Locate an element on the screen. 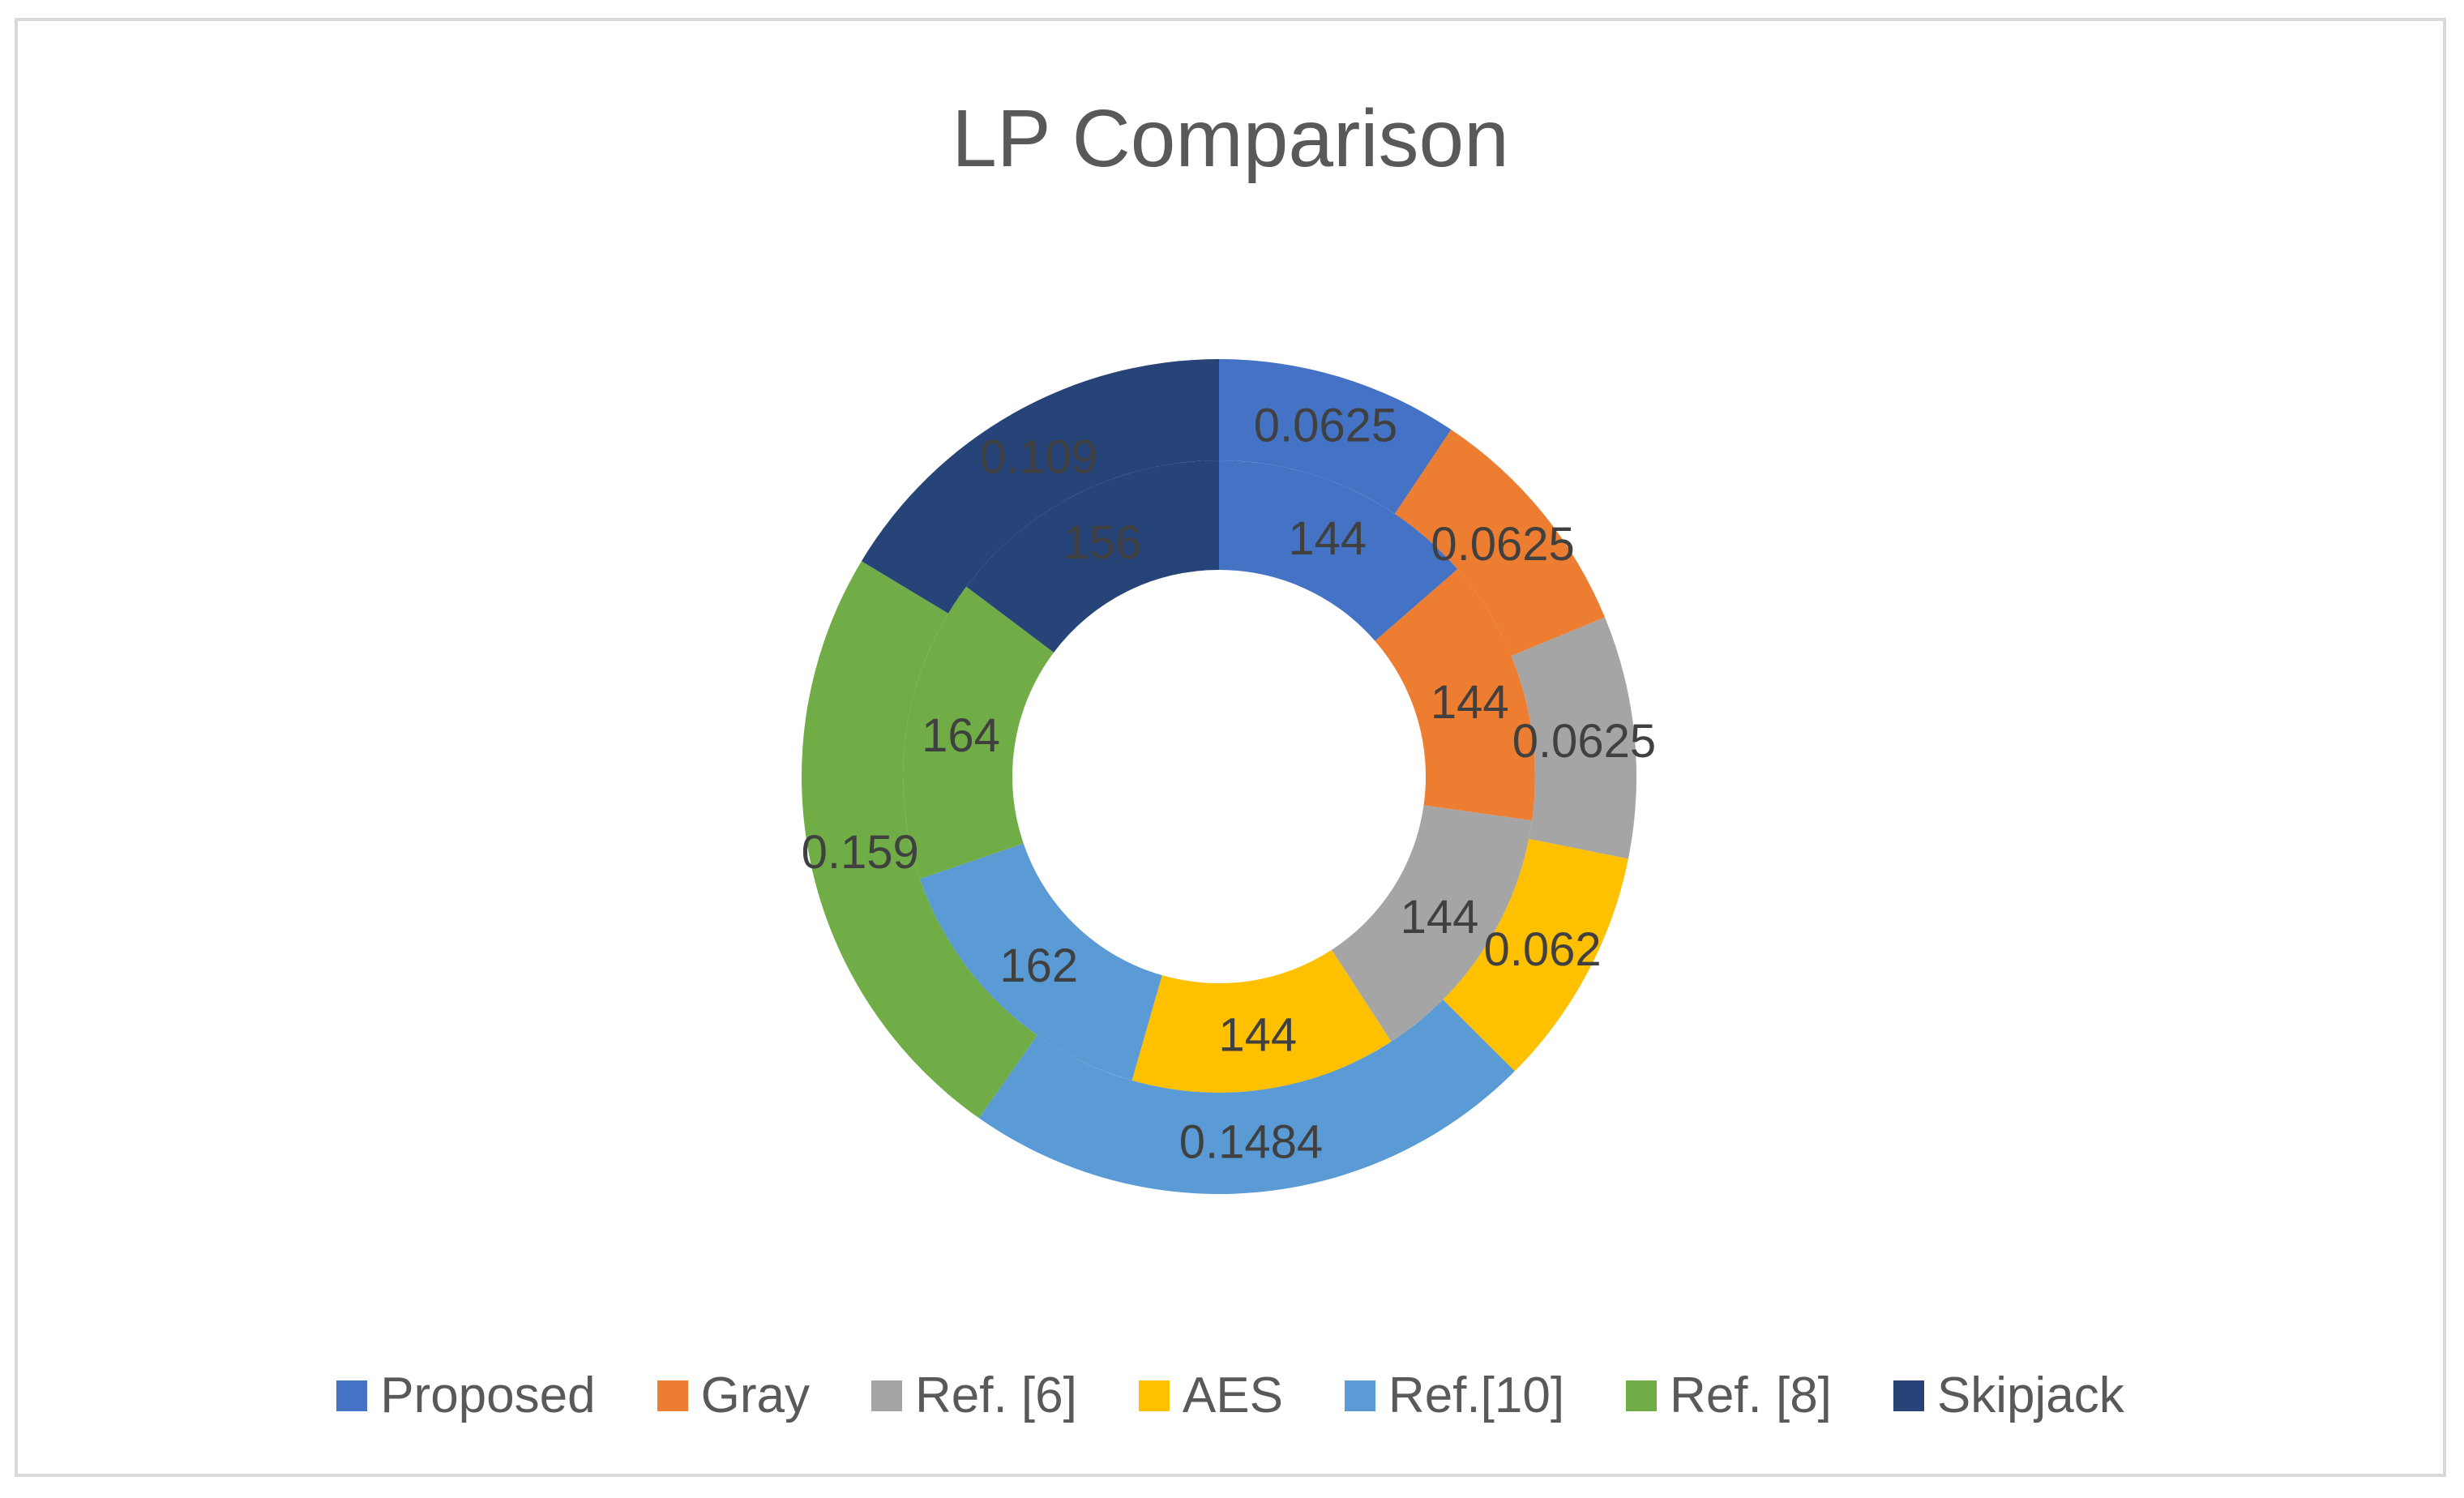 This screenshot has height=1498, width=2464. inner-slice-gray is located at coordinates (1455, 695).